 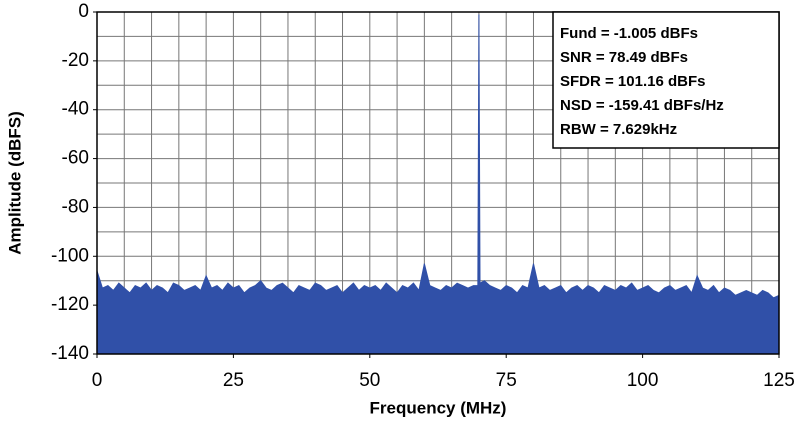 What do you see at coordinates (643, 380) in the screenshot?
I see `x-tick-label: 100` at bounding box center [643, 380].